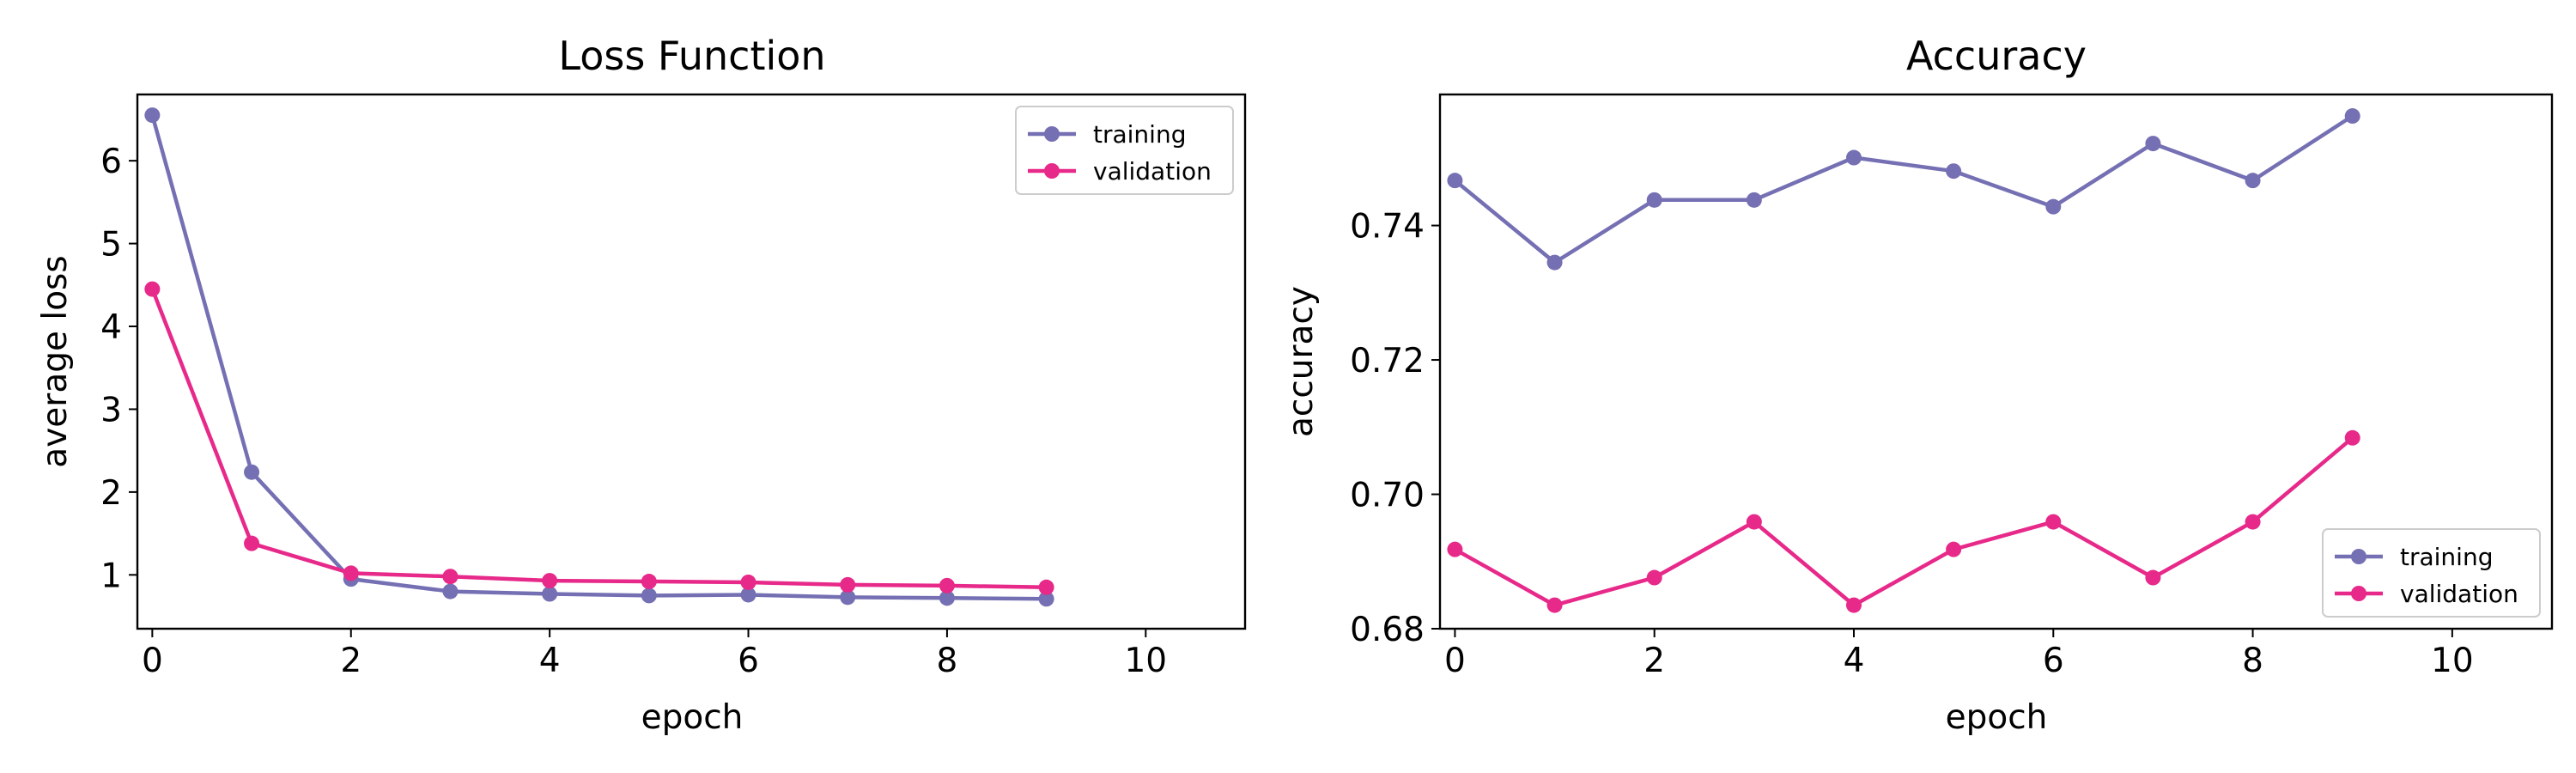 The width and height of the screenshot is (2576, 773). I want to click on y-tick-label: 0.70, so click(1387, 496).